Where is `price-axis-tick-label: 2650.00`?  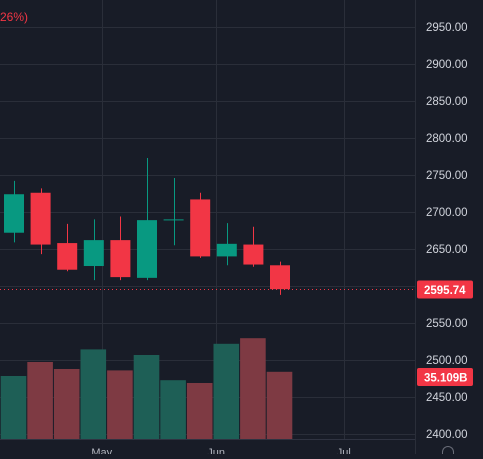
price-axis-tick-label: 2650.00 is located at coordinates (447, 250).